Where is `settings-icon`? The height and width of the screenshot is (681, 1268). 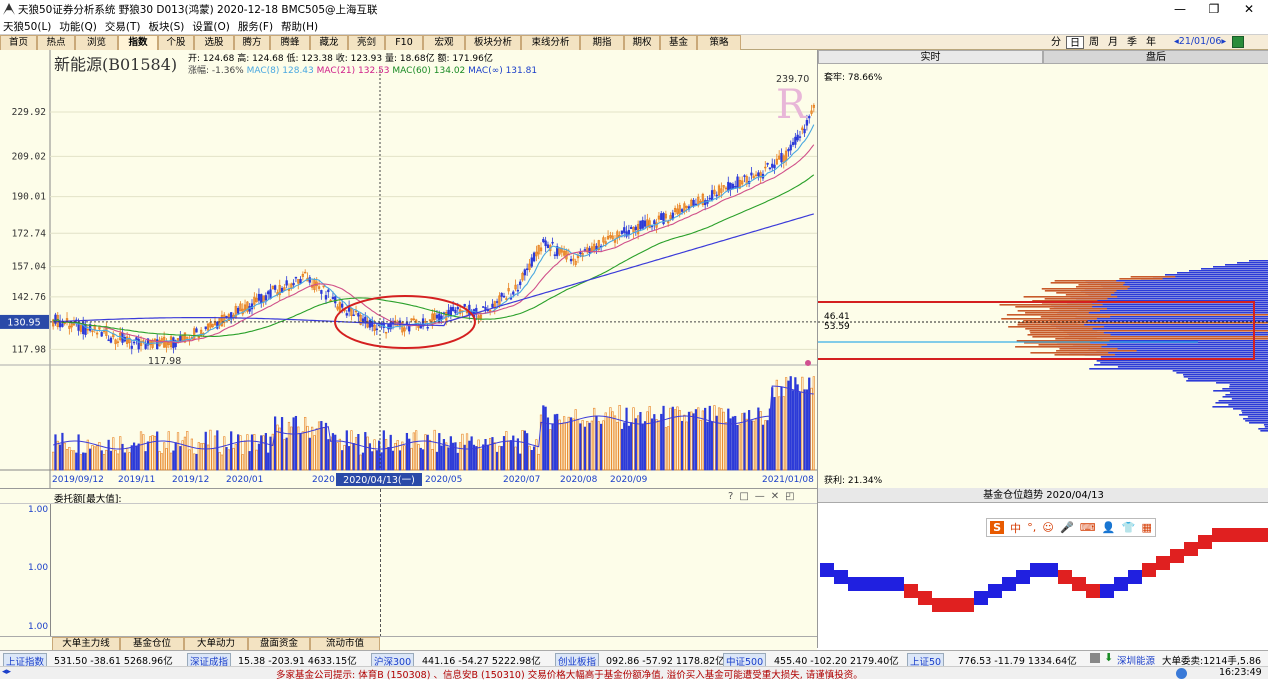 settings-icon is located at coordinates (1095, 658).